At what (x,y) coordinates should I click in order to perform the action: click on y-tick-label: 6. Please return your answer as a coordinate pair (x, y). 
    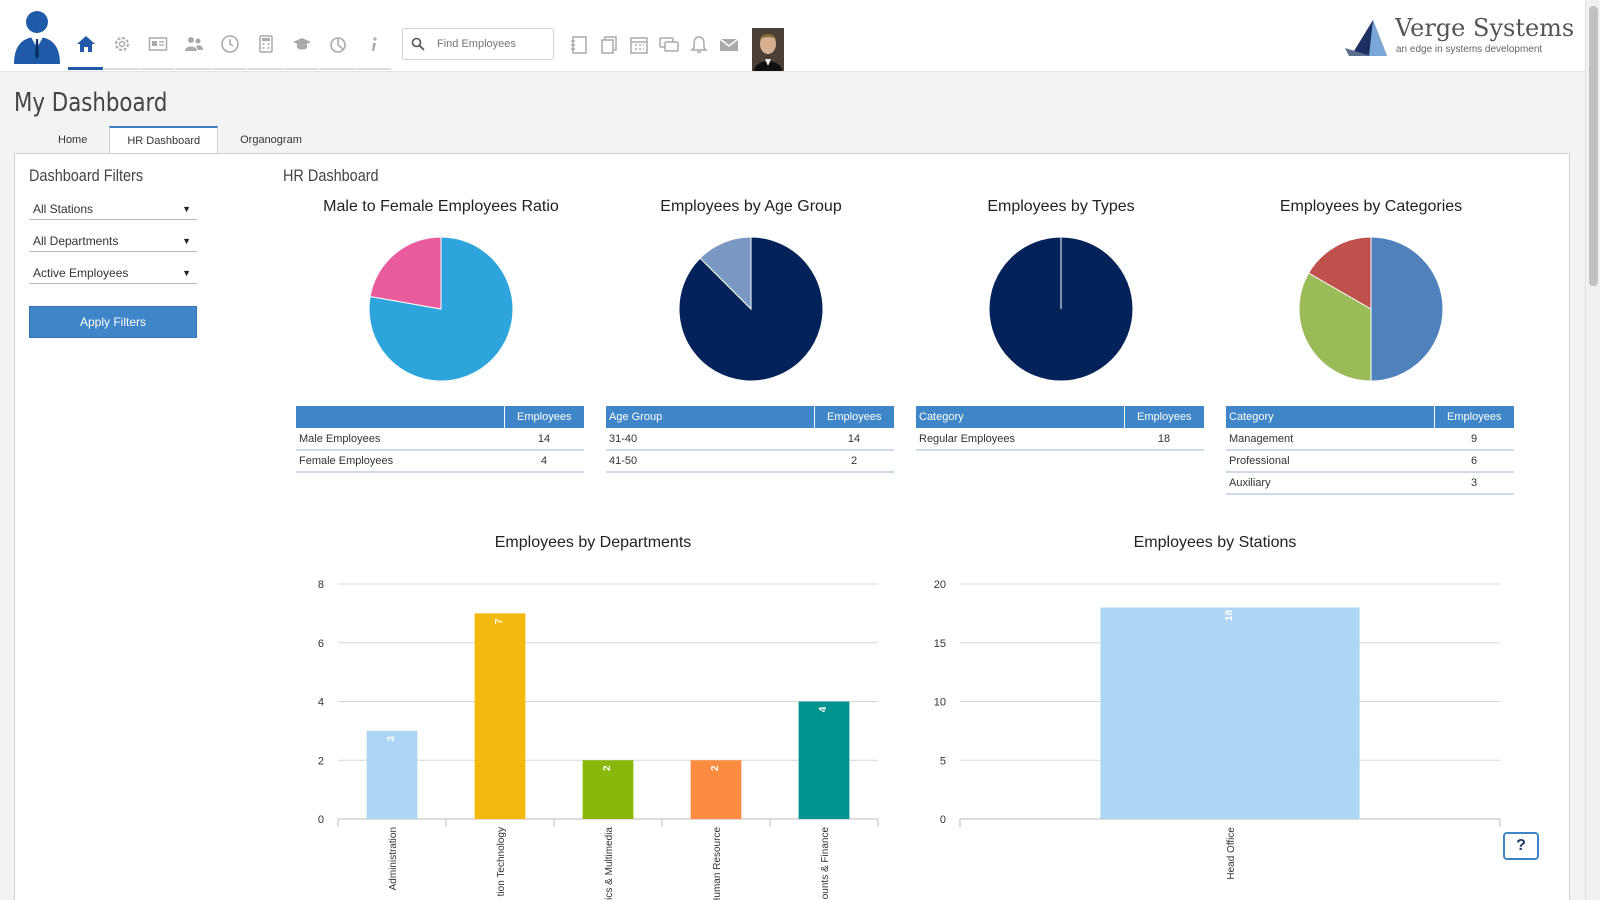
    Looking at the image, I should click on (321, 644).